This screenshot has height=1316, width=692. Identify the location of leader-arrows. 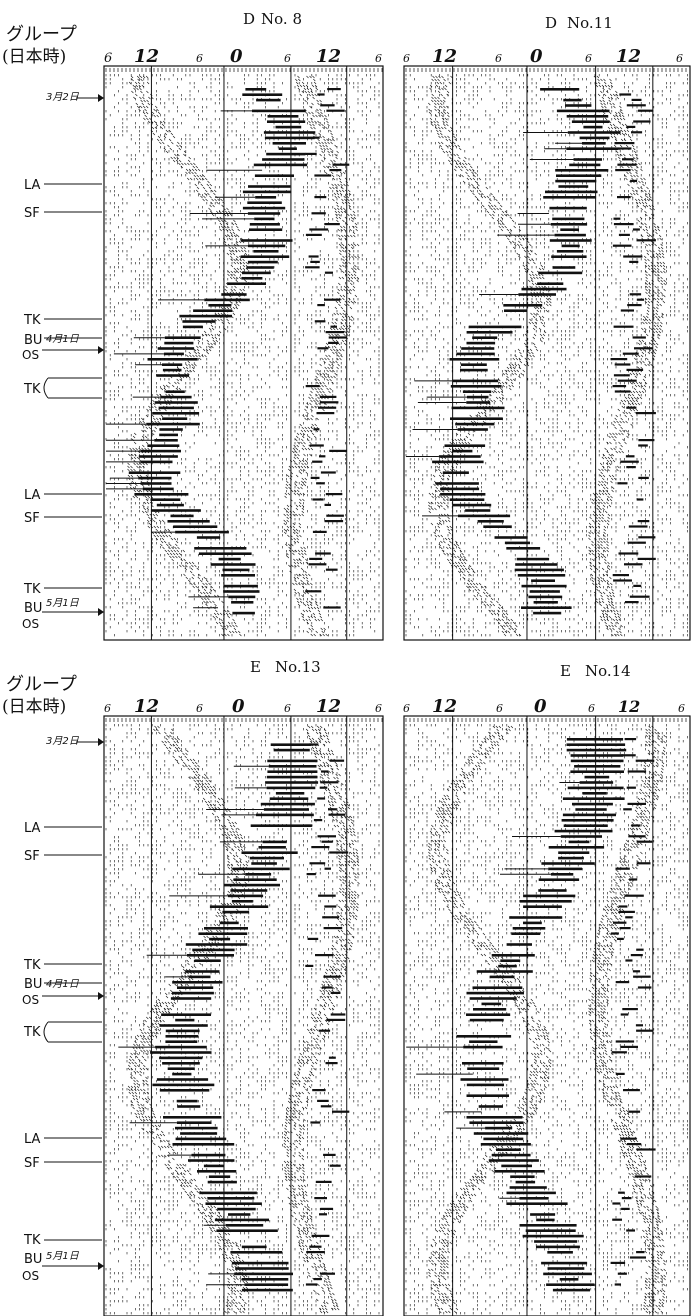
(101, 682).